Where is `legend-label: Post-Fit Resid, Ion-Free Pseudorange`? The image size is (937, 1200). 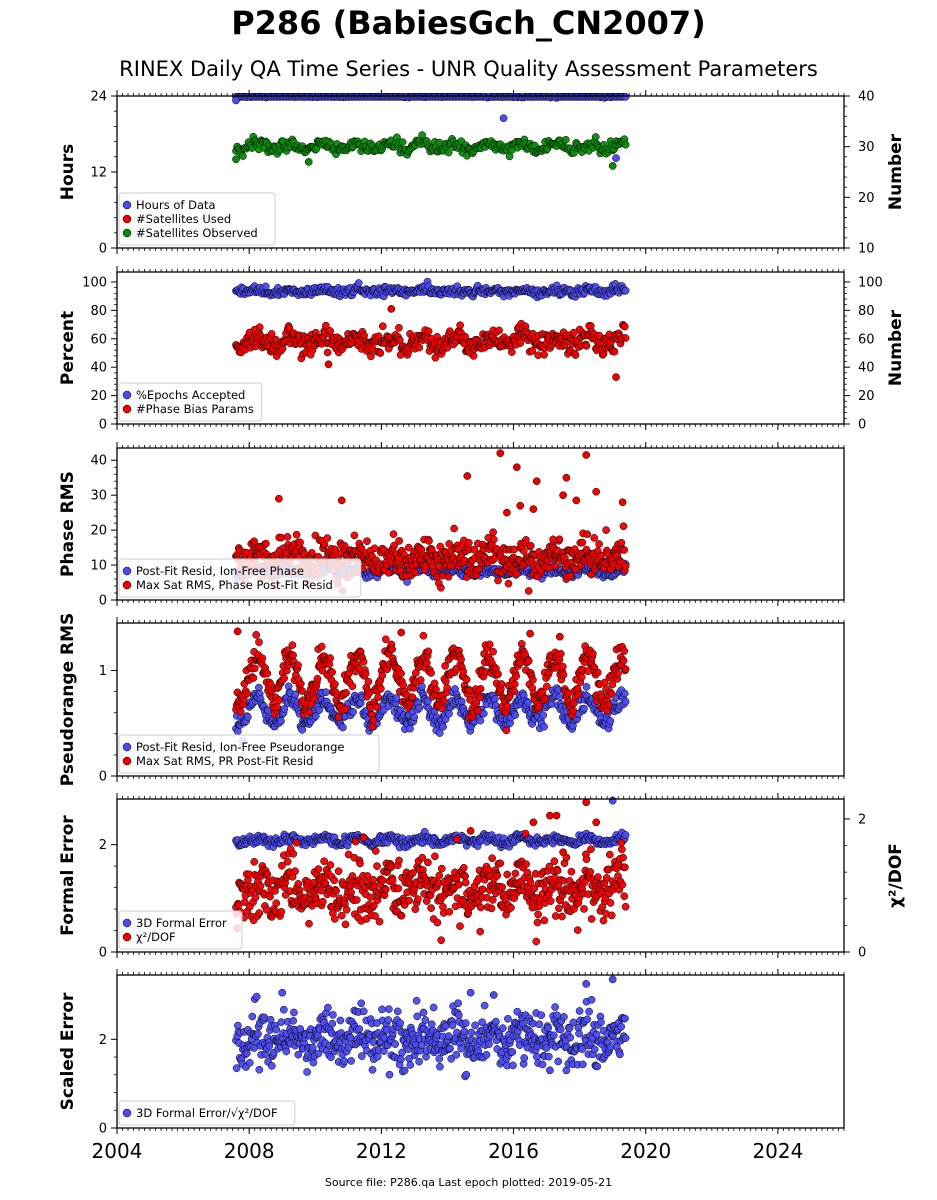
legend-label: Post-Fit Resid, Ion-Free Pseudorange is located at coordinates (240, 747).